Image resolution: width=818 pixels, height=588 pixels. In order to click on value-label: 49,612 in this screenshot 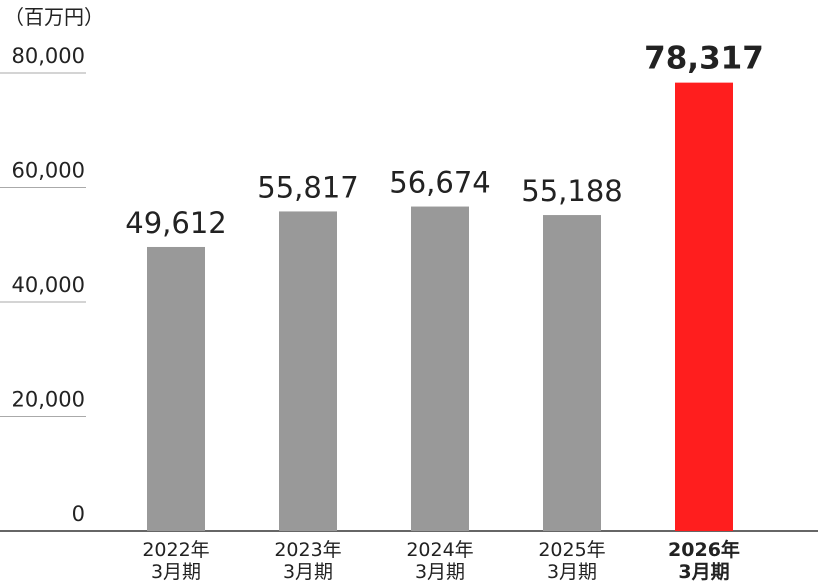, I will do `click(175, 223)`.